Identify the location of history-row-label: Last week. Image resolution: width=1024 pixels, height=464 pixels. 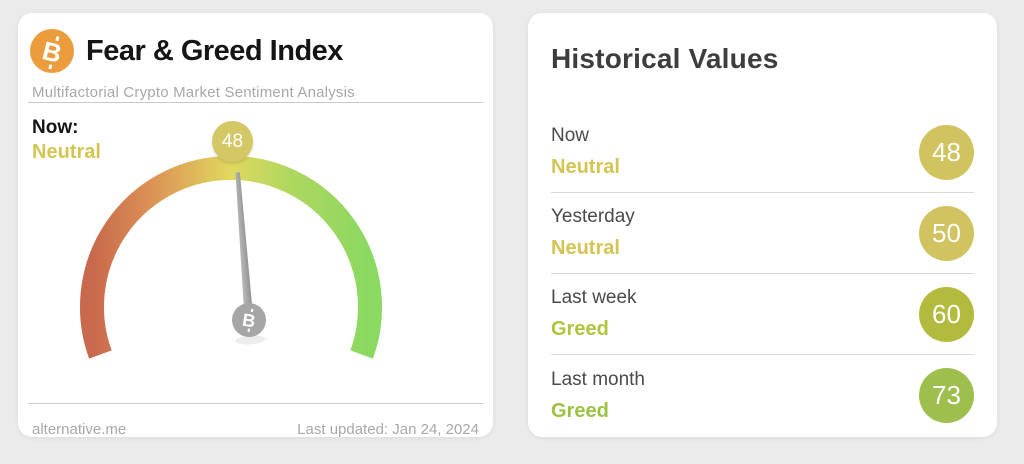
(594, 297).